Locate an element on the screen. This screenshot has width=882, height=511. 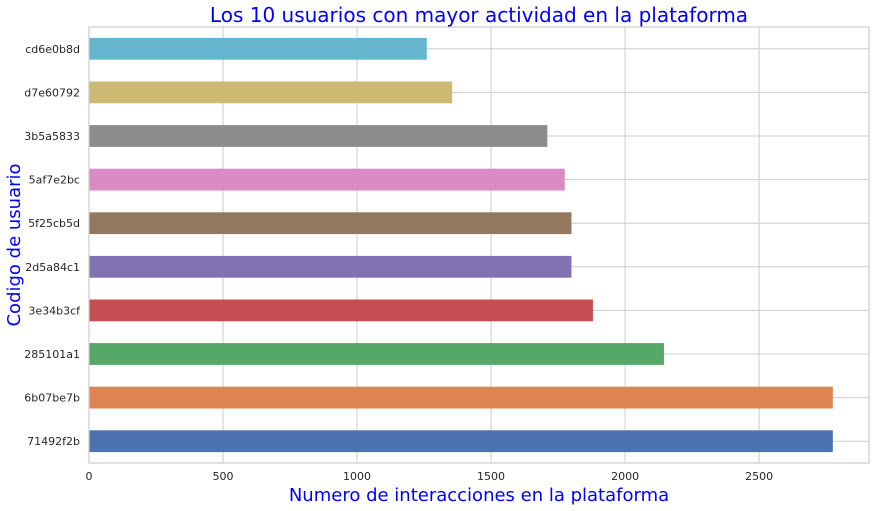
y-tick-label: 5f25cb5d is located at coordinates (54, 223).